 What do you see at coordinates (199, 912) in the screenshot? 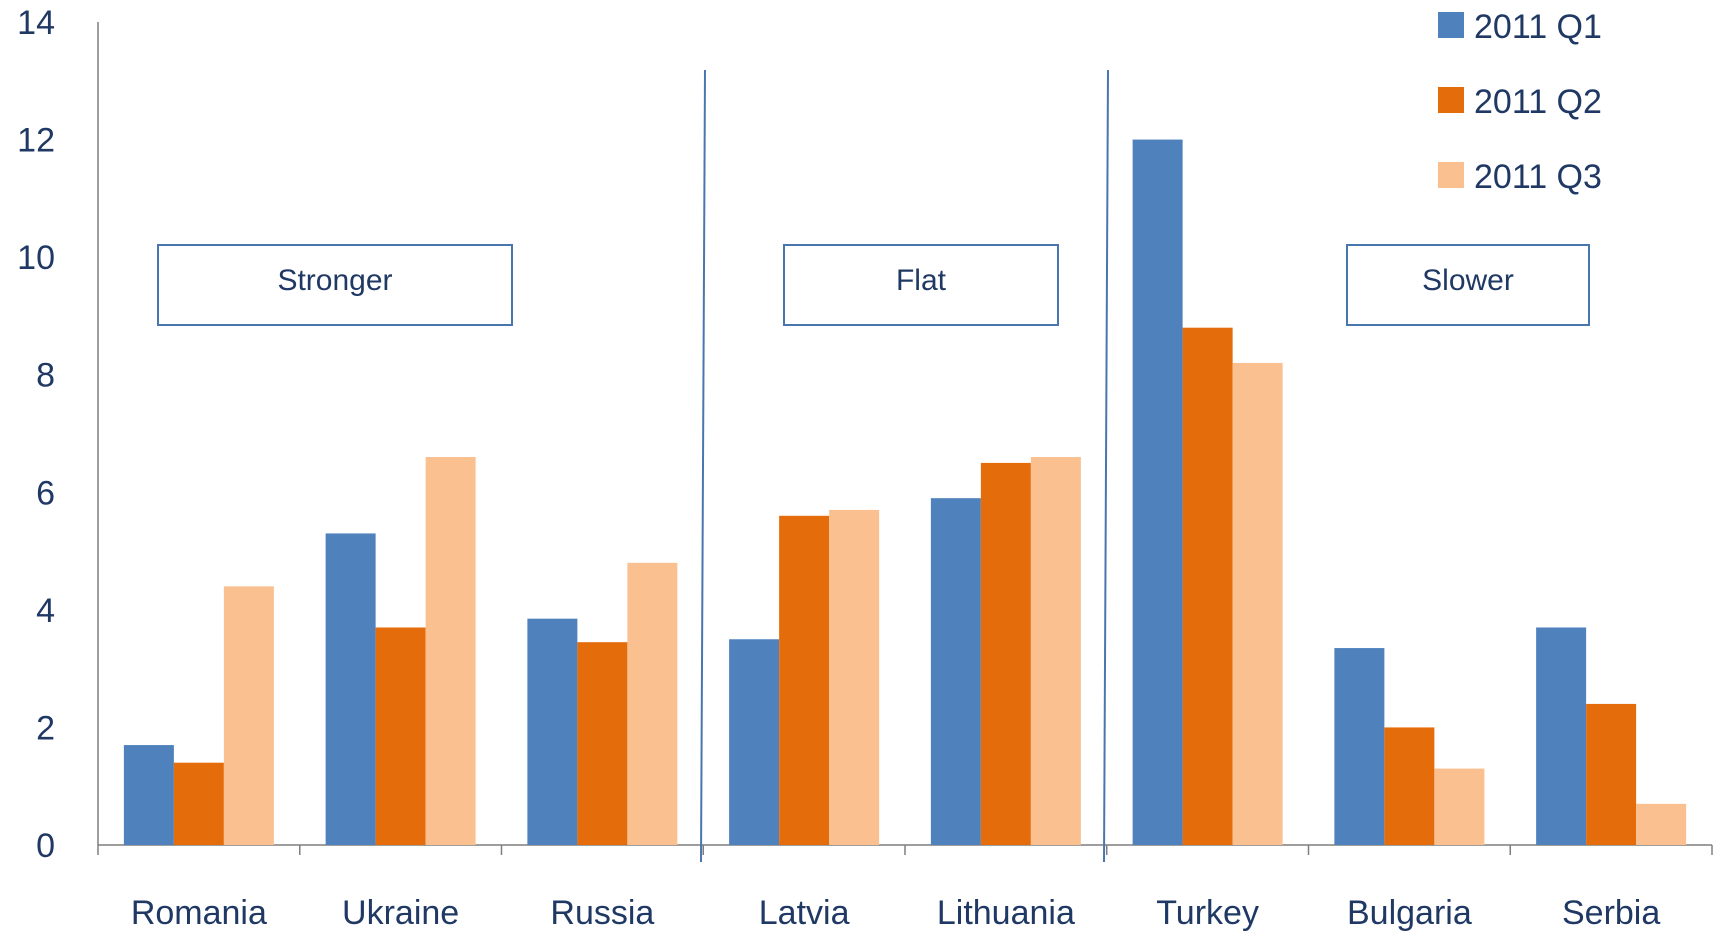
I see `x-tick-label: Romania` at bounding box center [199, 912].